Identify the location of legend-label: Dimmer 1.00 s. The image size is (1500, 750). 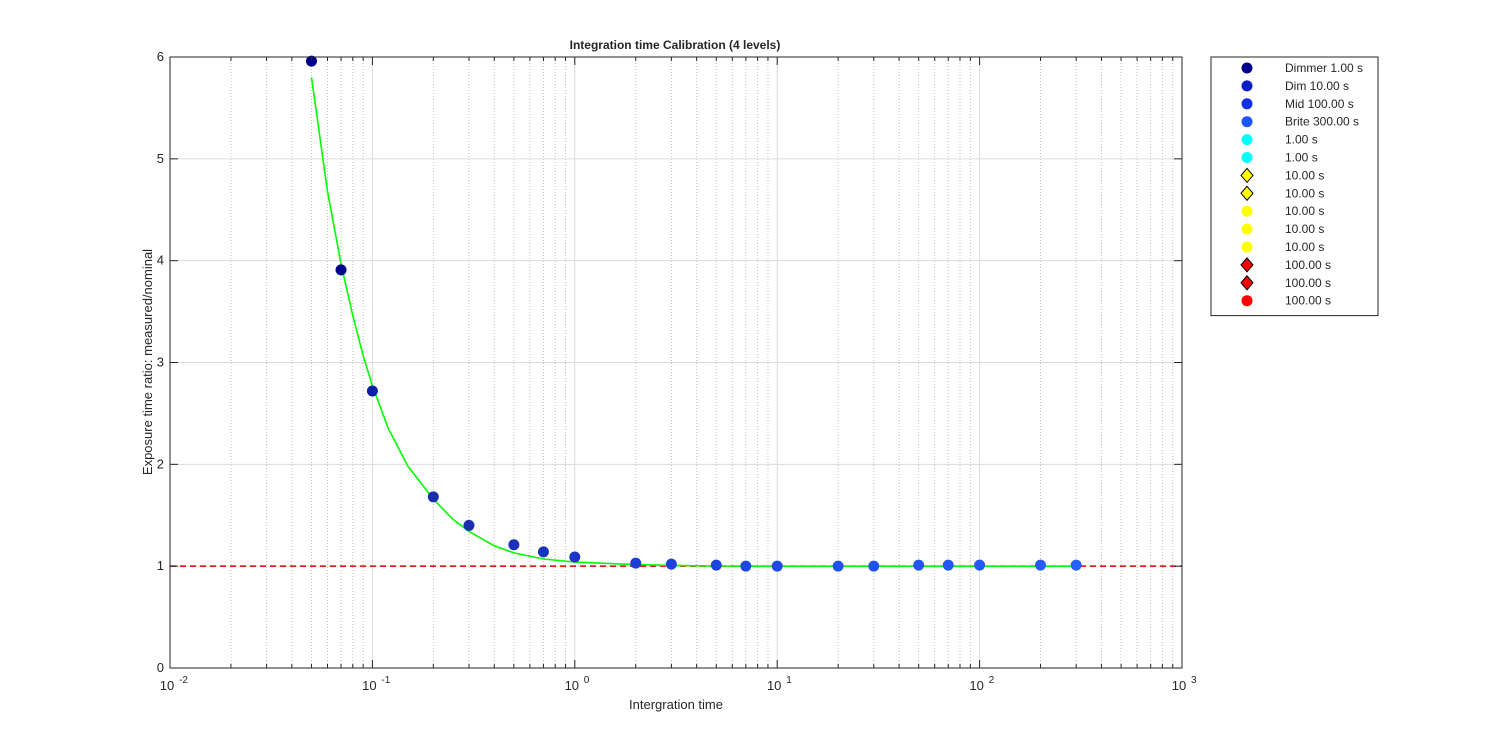
(1324, 68).